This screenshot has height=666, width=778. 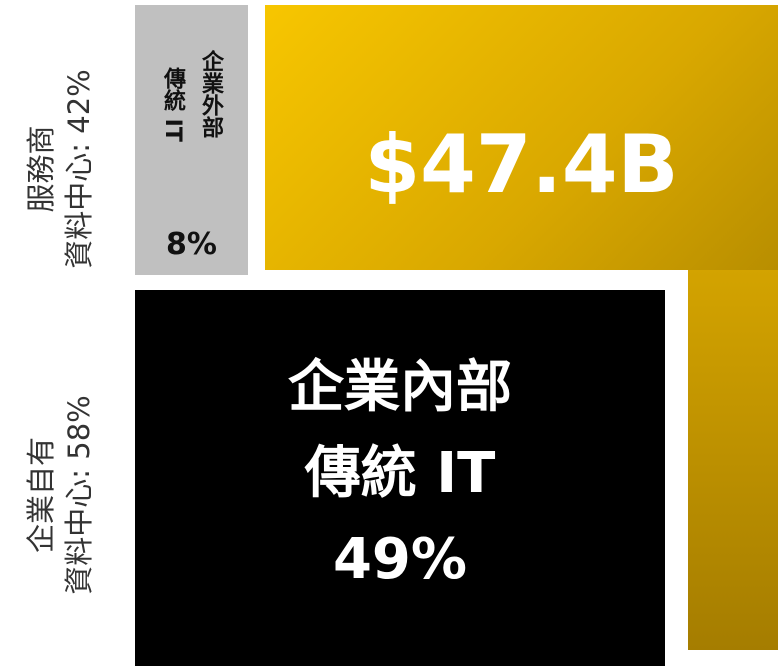 What do you see at coordinates (191, 244) in the screenshot?
I see `external-share: 8%` at bounding box center [191, 244].